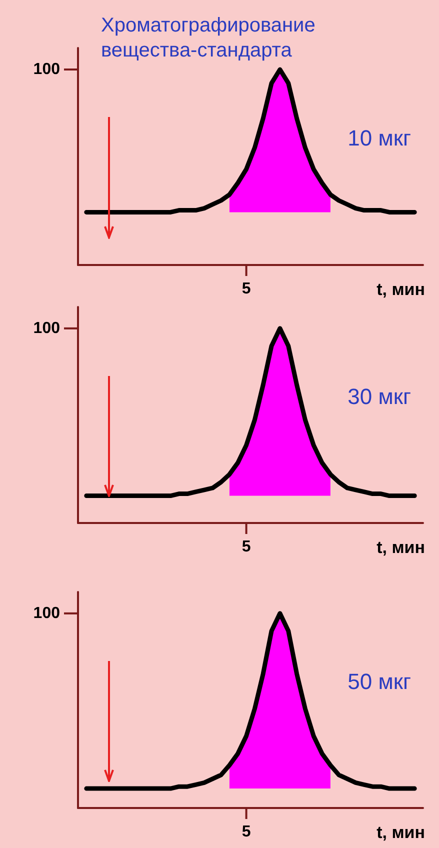 The image size is (439, 848). I want to click on annotation: 10 мкг, so click(379, 138).